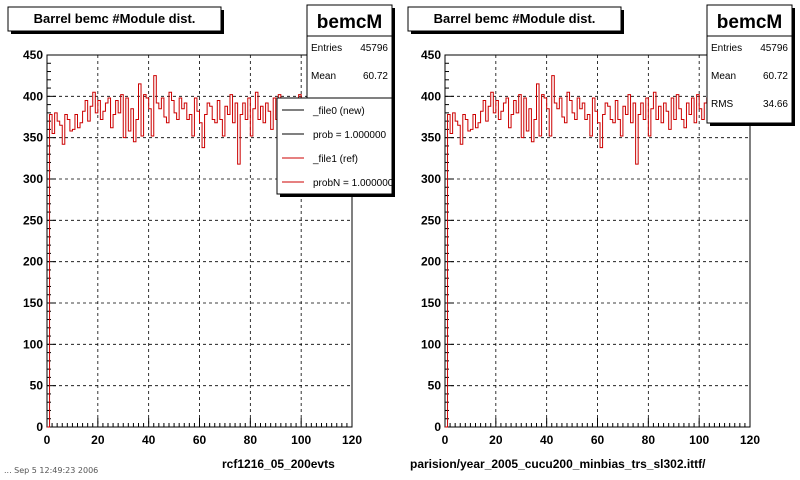  Describe the element at coordinates (353, 183) in the screenshot. I see `legend-label: probN = 1.000000` at that location.